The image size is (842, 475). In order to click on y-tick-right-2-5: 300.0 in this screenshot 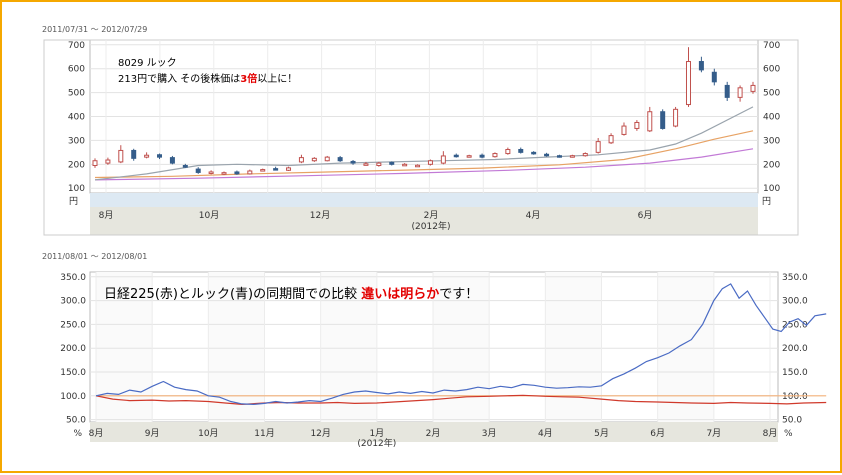, I will do `click(795, 302)`.